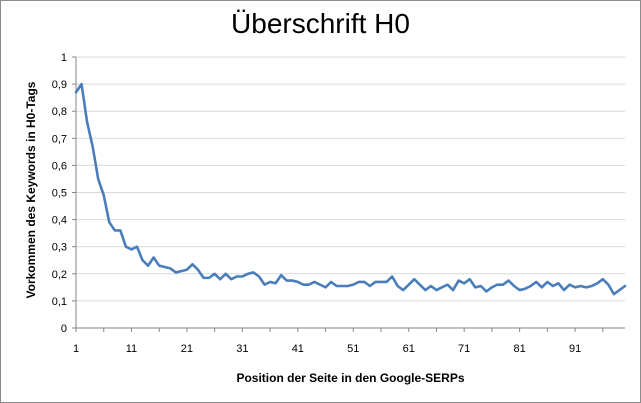 The height and width of the screenshot is (403, 641). What do you see at coordinates (409, 349) in the screenshot?
I see `x-tick-label: 61` at bounding box center [409, 349].